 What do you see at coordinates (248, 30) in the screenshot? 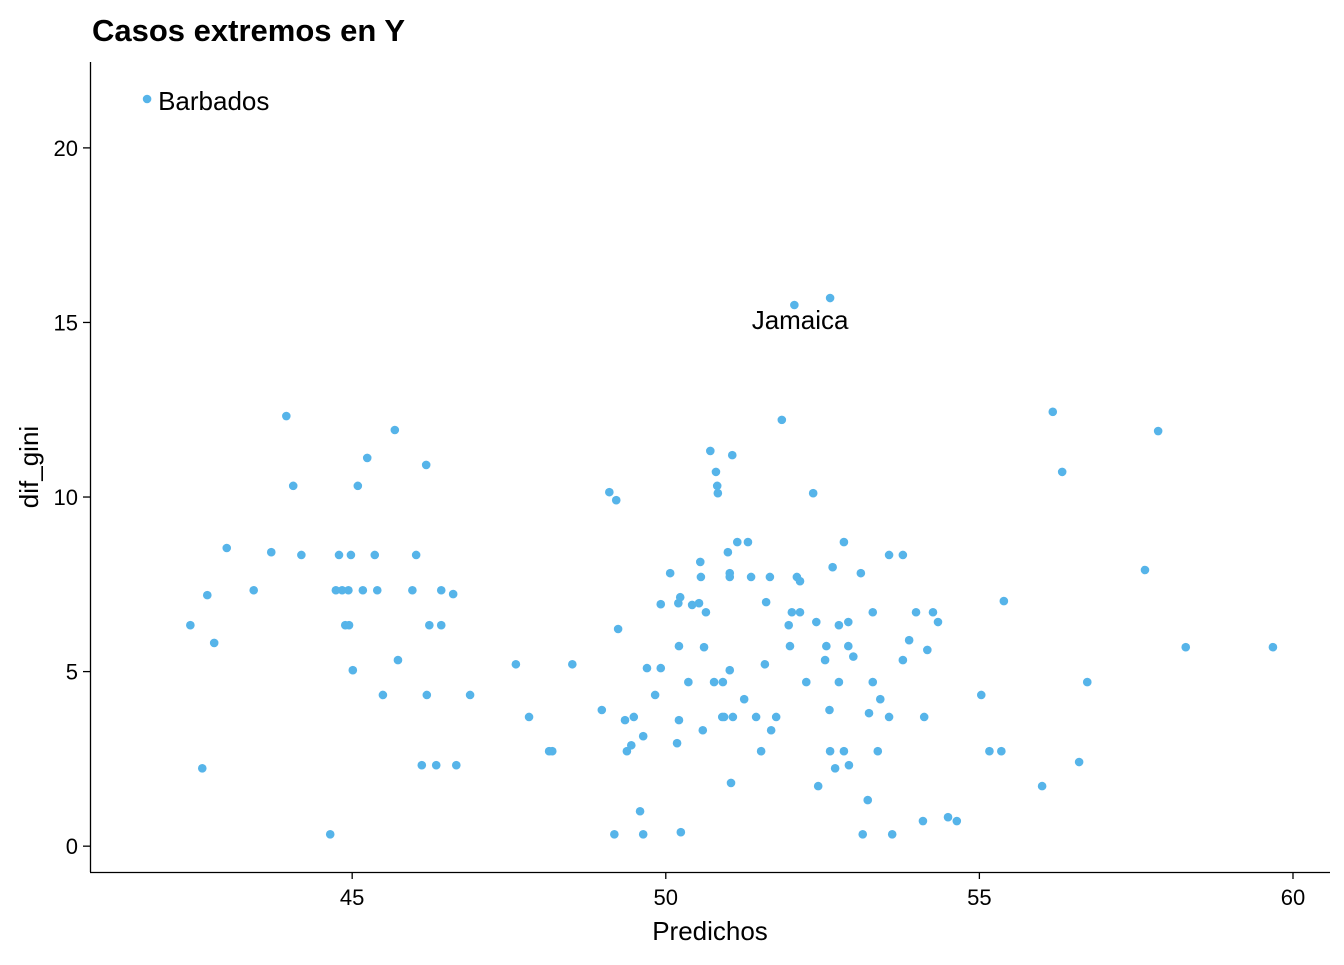
I see `chart-title: Casos extremos en Y` at bounding box center [248, 30].